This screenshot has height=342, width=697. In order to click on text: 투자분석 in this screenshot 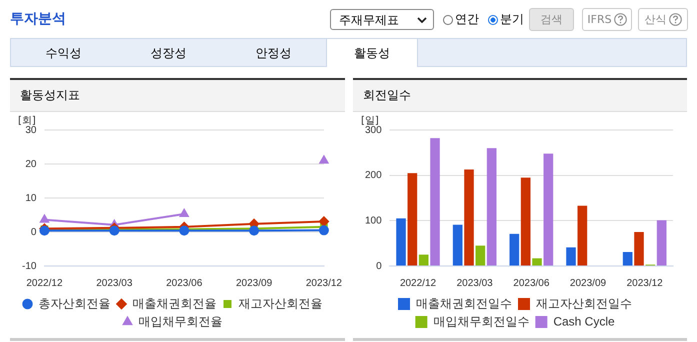, I will do `click(38, 19)`.